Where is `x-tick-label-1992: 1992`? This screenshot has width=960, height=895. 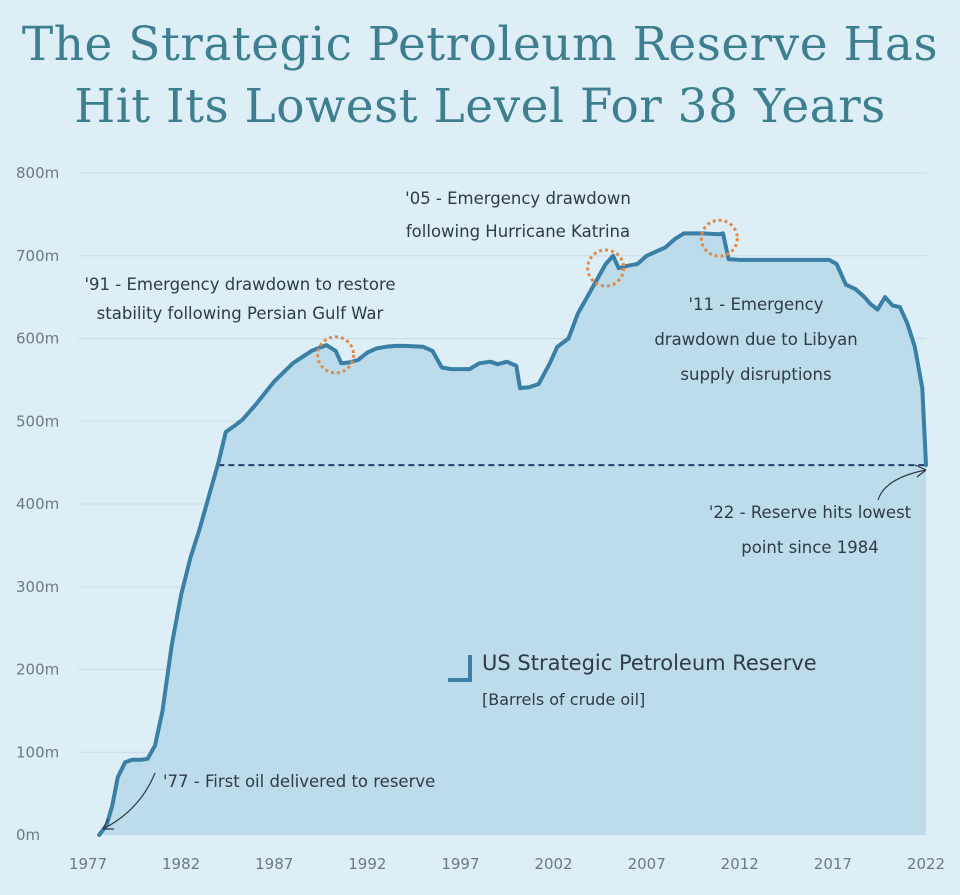
x-tick-label-1992: 1992 is located at coordinates (367, 864).